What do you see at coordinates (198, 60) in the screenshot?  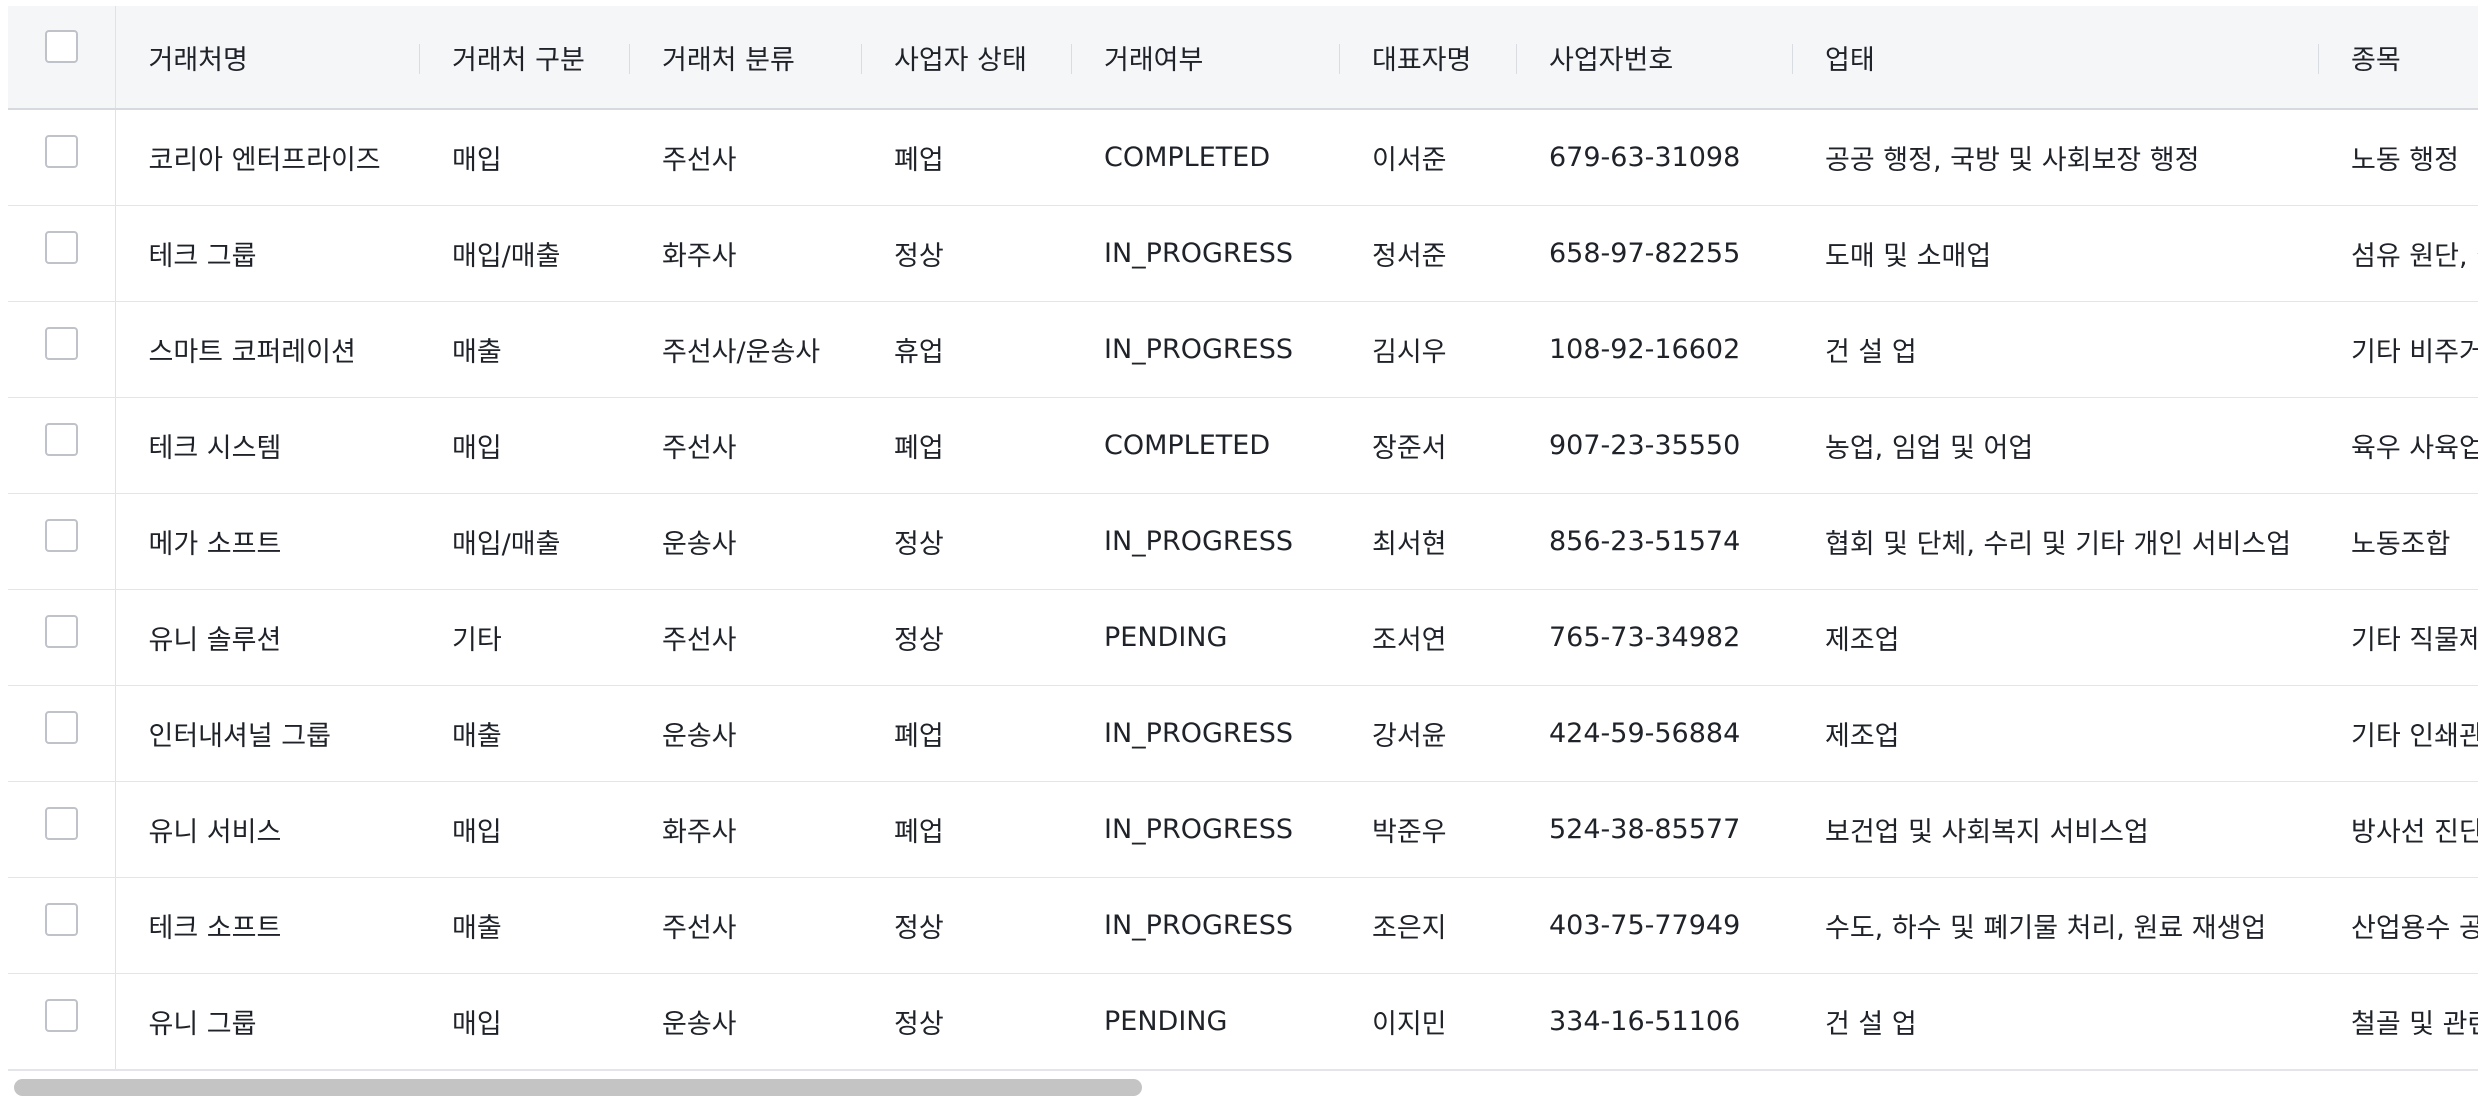 I see `column-header-label: 거래처명` at bounding box center [198, 60].